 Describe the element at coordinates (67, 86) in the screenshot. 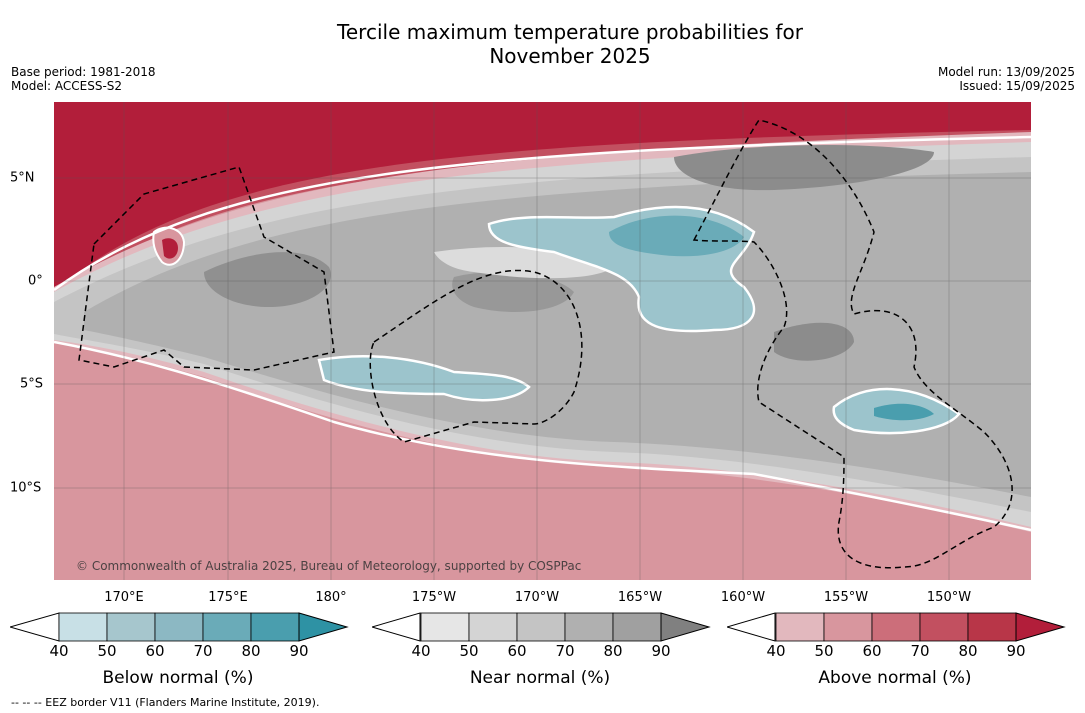

I see `model-name: Model: ACCESS-S2` at that location.